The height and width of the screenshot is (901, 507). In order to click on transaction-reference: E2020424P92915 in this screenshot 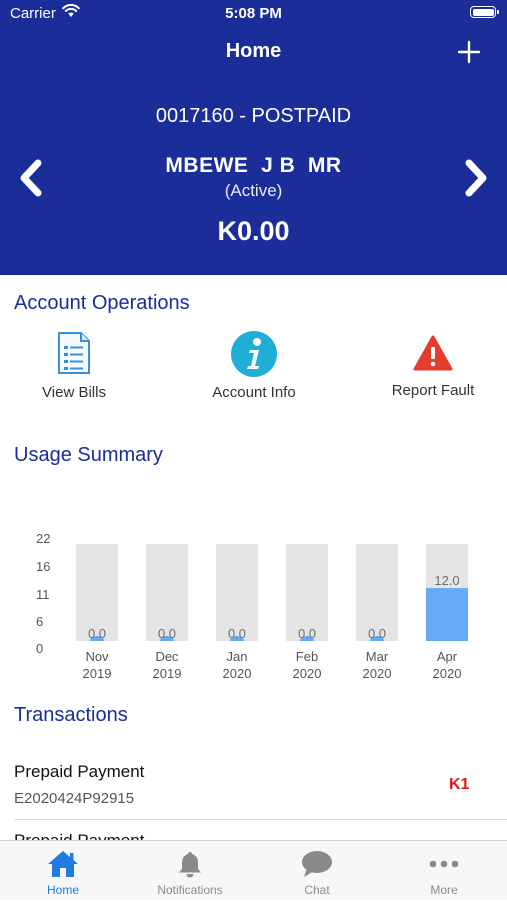, I will do `click(74, 798)`.